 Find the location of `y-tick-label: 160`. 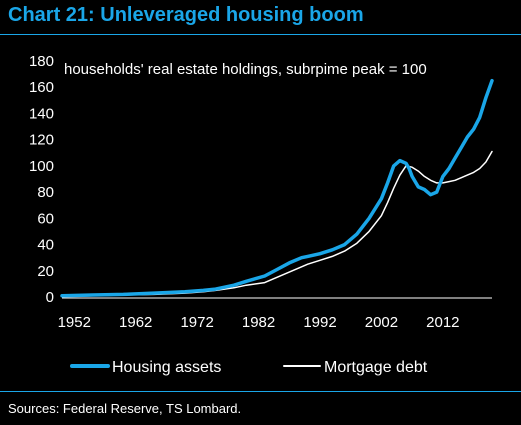

y-tick-label: 160 is located at coordinates (41, 87).